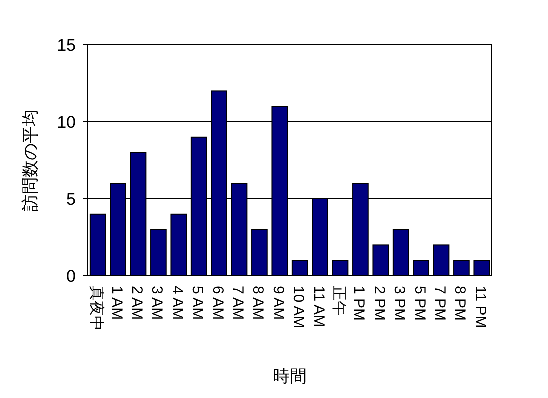  Describe the element at coordinates (197, 303) in the screenshot. I see `x-tick-label: 5 AM` at that location.